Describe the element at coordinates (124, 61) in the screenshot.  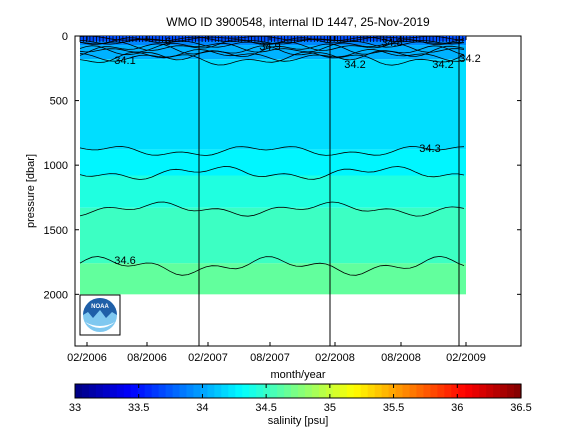
I see `contour-label: 34.1` at that location.